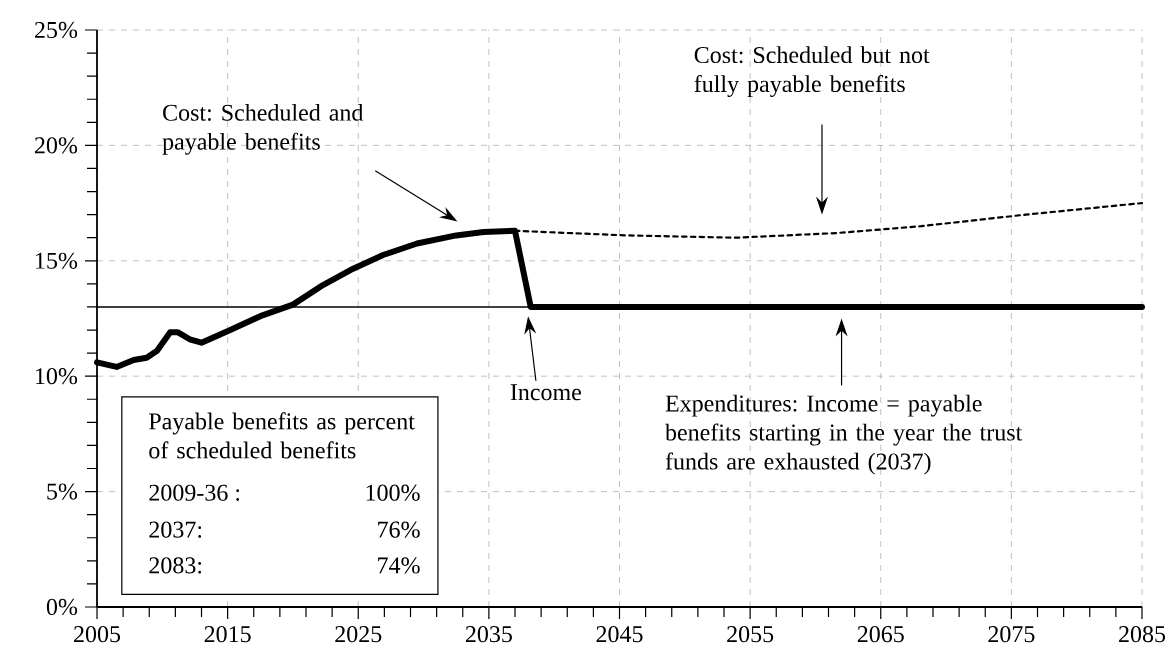 The height and width of the screenshot is (667, 1172). I want to click on annotation: 100%, so click(393, 492).